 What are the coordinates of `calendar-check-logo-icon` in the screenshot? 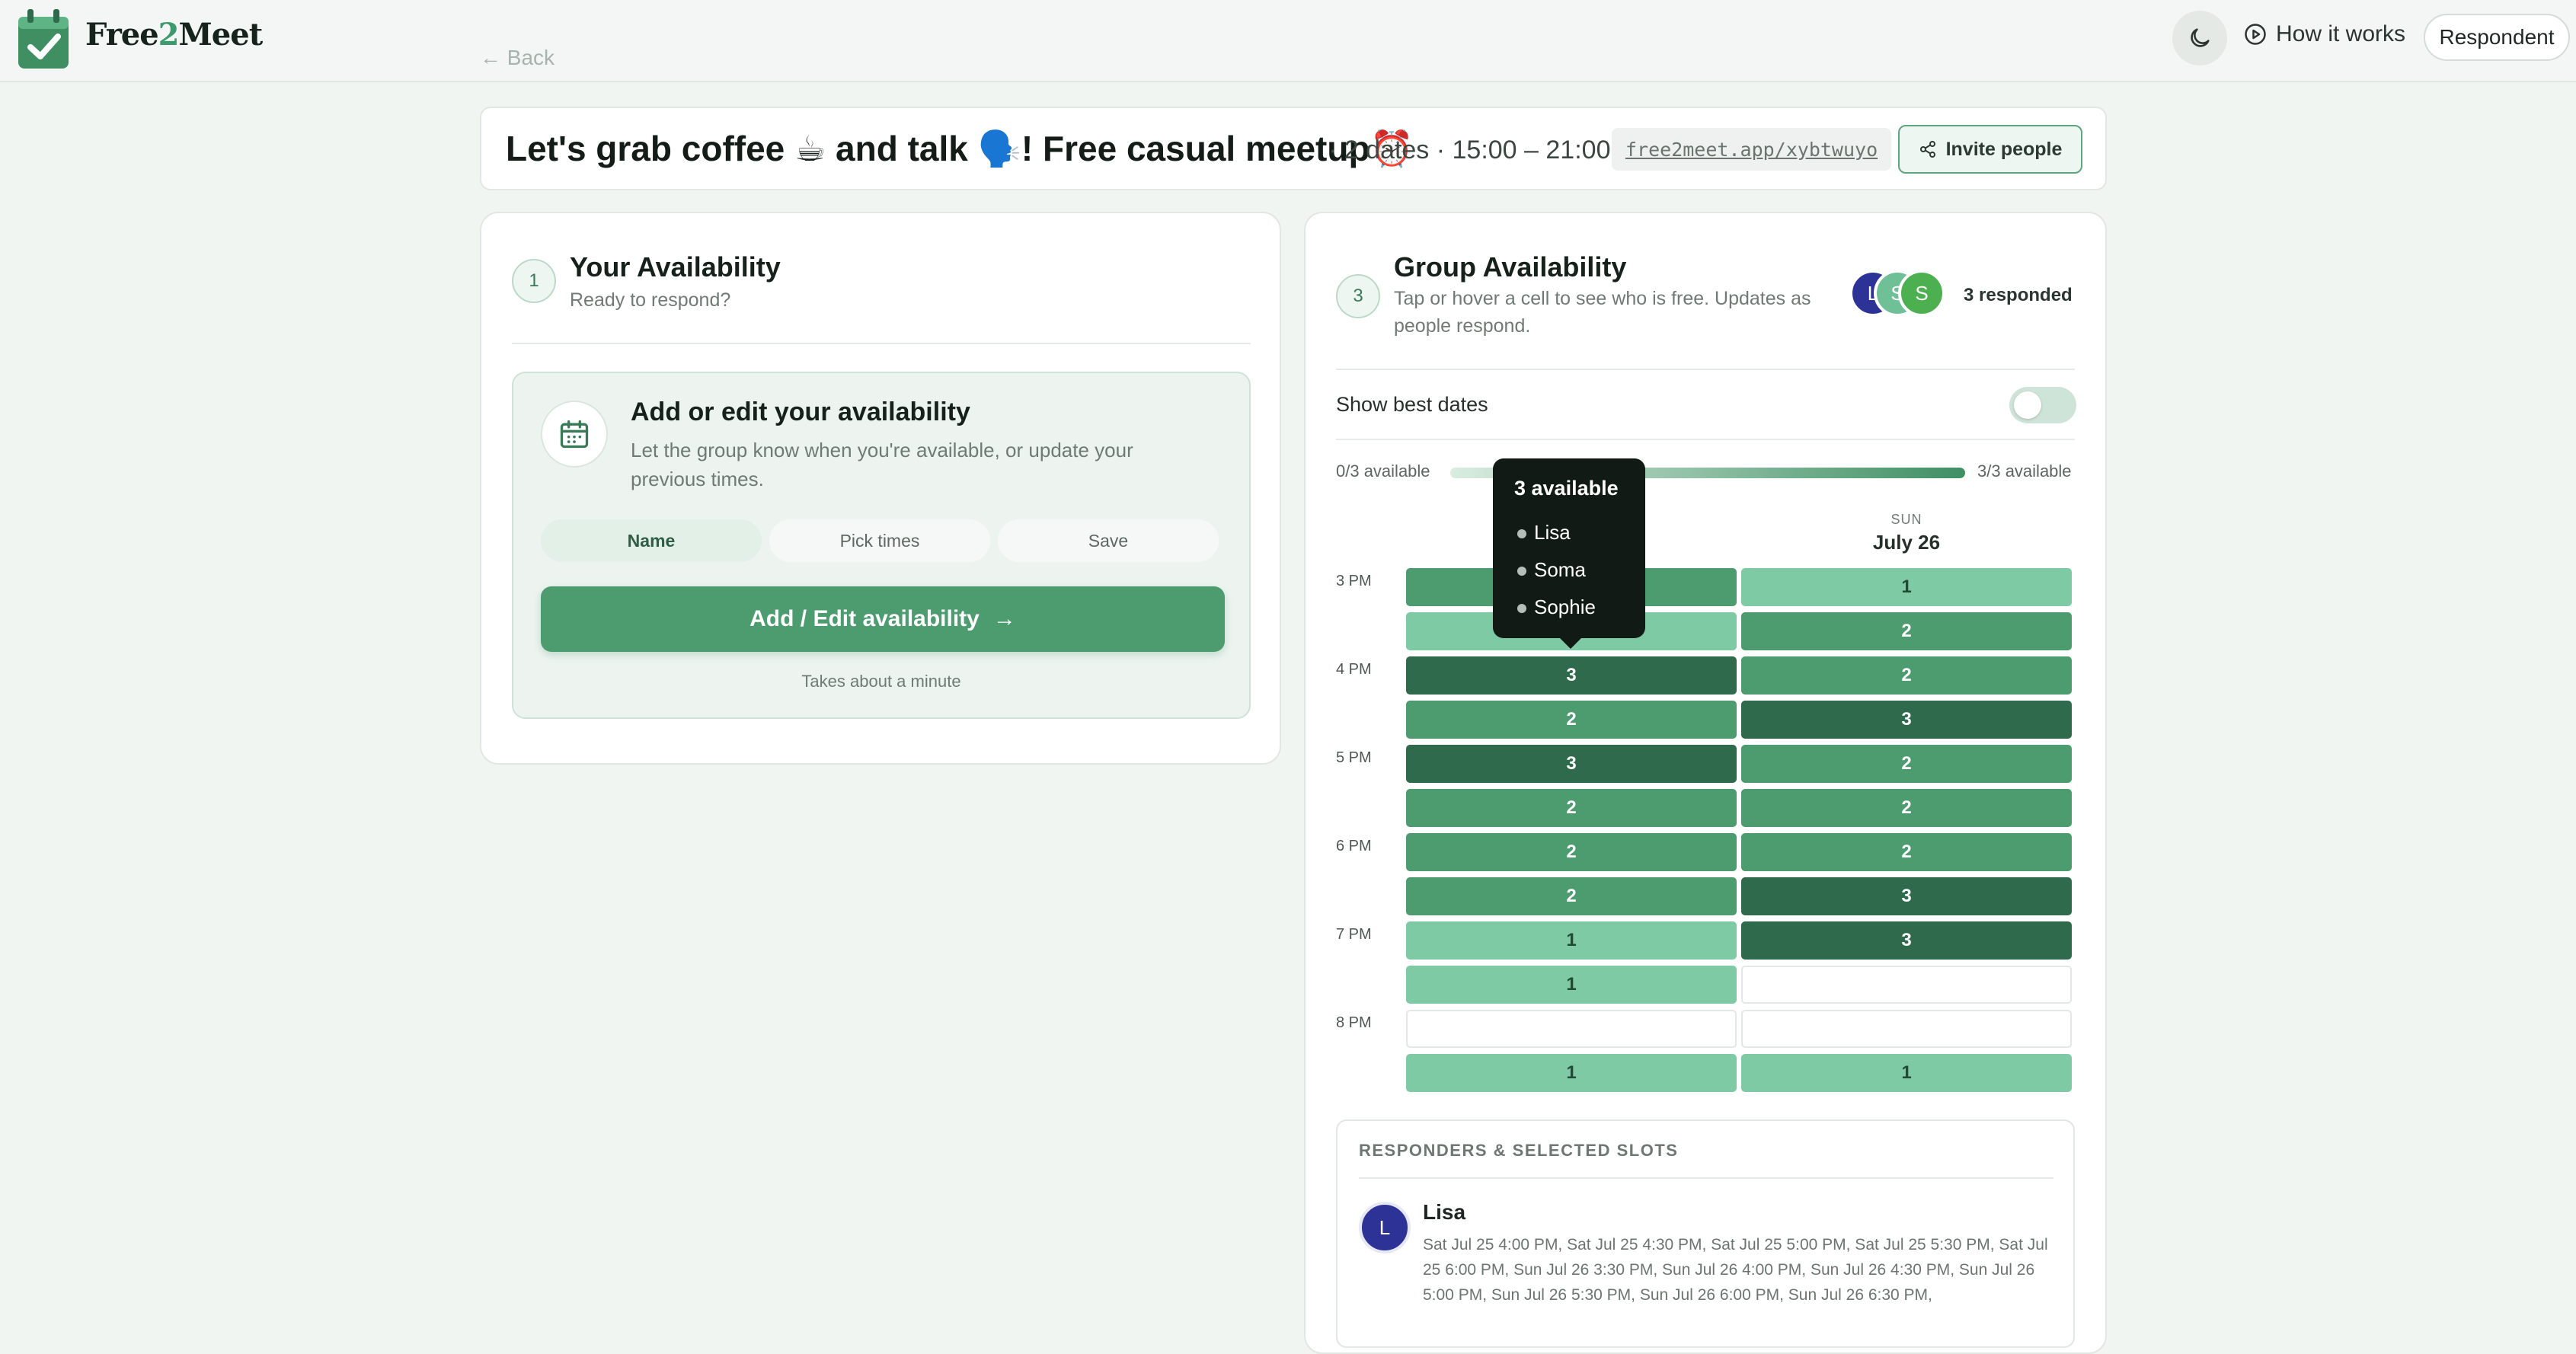 It's located at (43, 39).